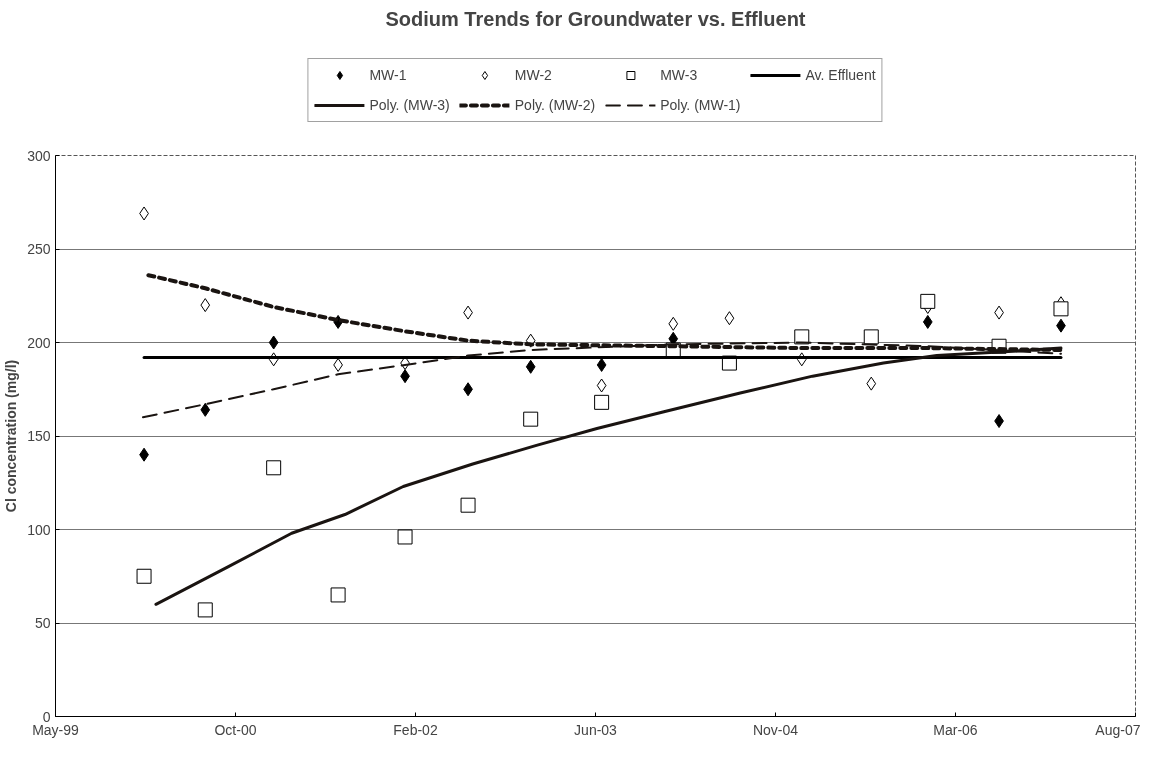 The width and height of the screenshot is (1161, 759). I want to click on y-tick-label: 200, so click(39, 342).